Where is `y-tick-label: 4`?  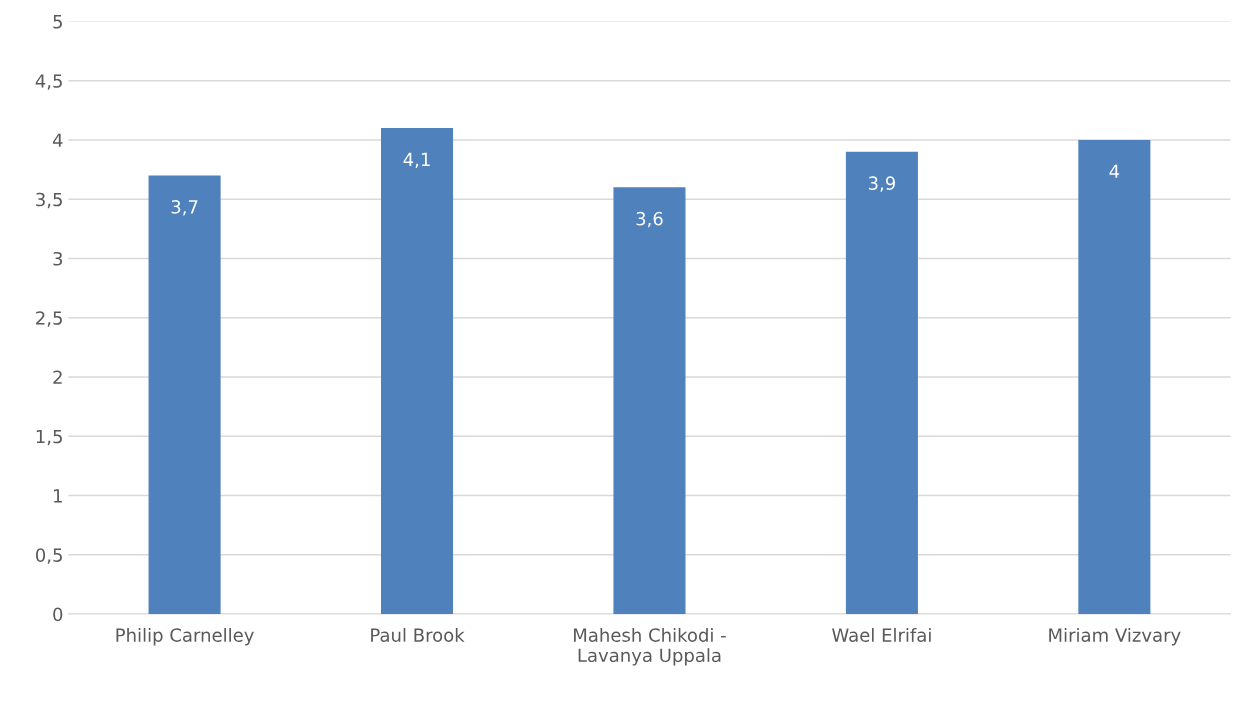 y-tick-label: 4 is located at coordinates (57, 140).